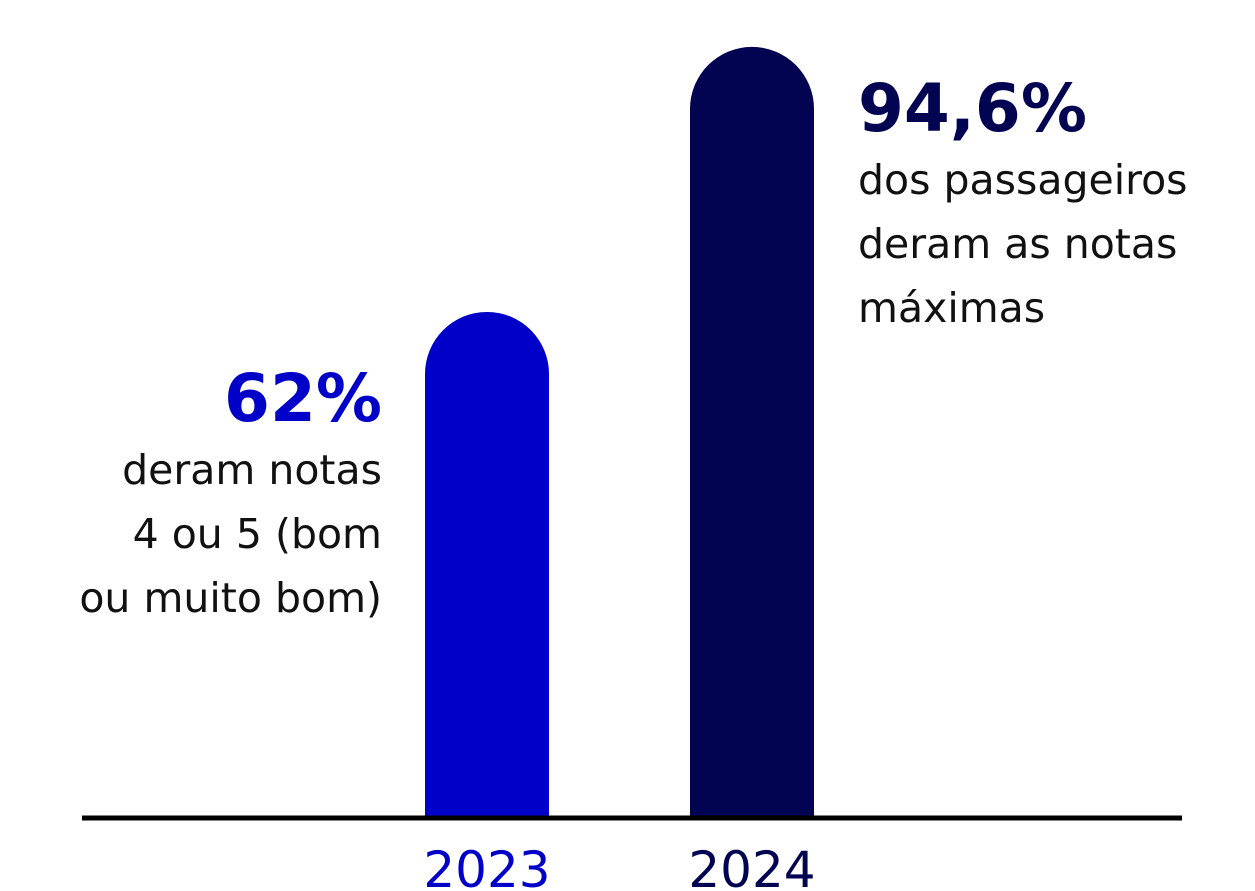 This screenshot has height=891, width=1255. Describe the element at coordinates (230, 598) in the screenshot. I see `annotation-2023-line-3: ou muito bom)` at that location.